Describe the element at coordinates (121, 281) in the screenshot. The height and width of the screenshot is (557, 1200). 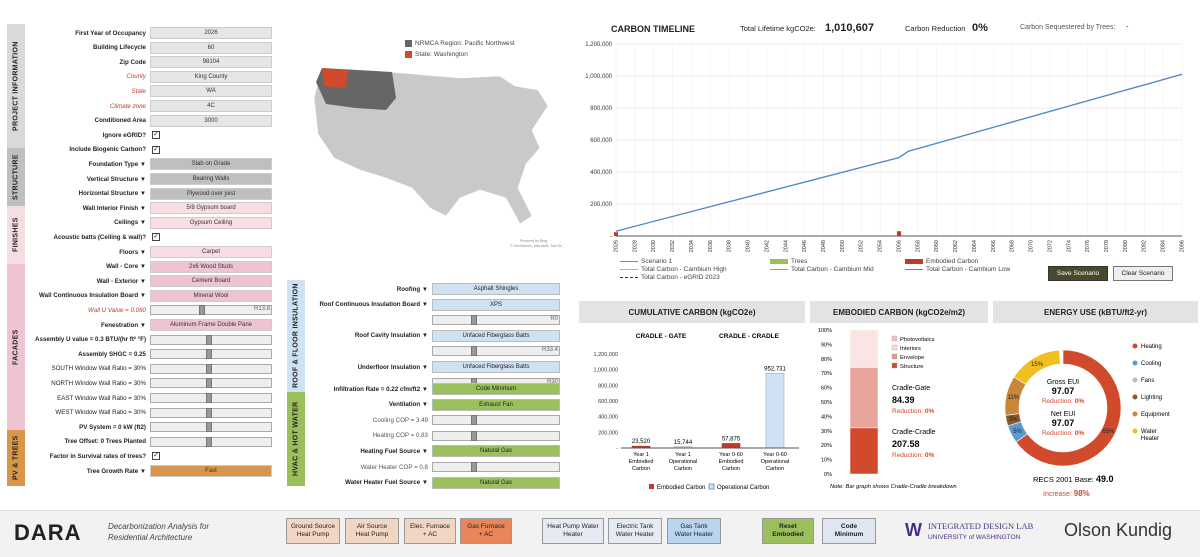
I see `facade-row-1-label: Wall - Exterior ▼` at that location.